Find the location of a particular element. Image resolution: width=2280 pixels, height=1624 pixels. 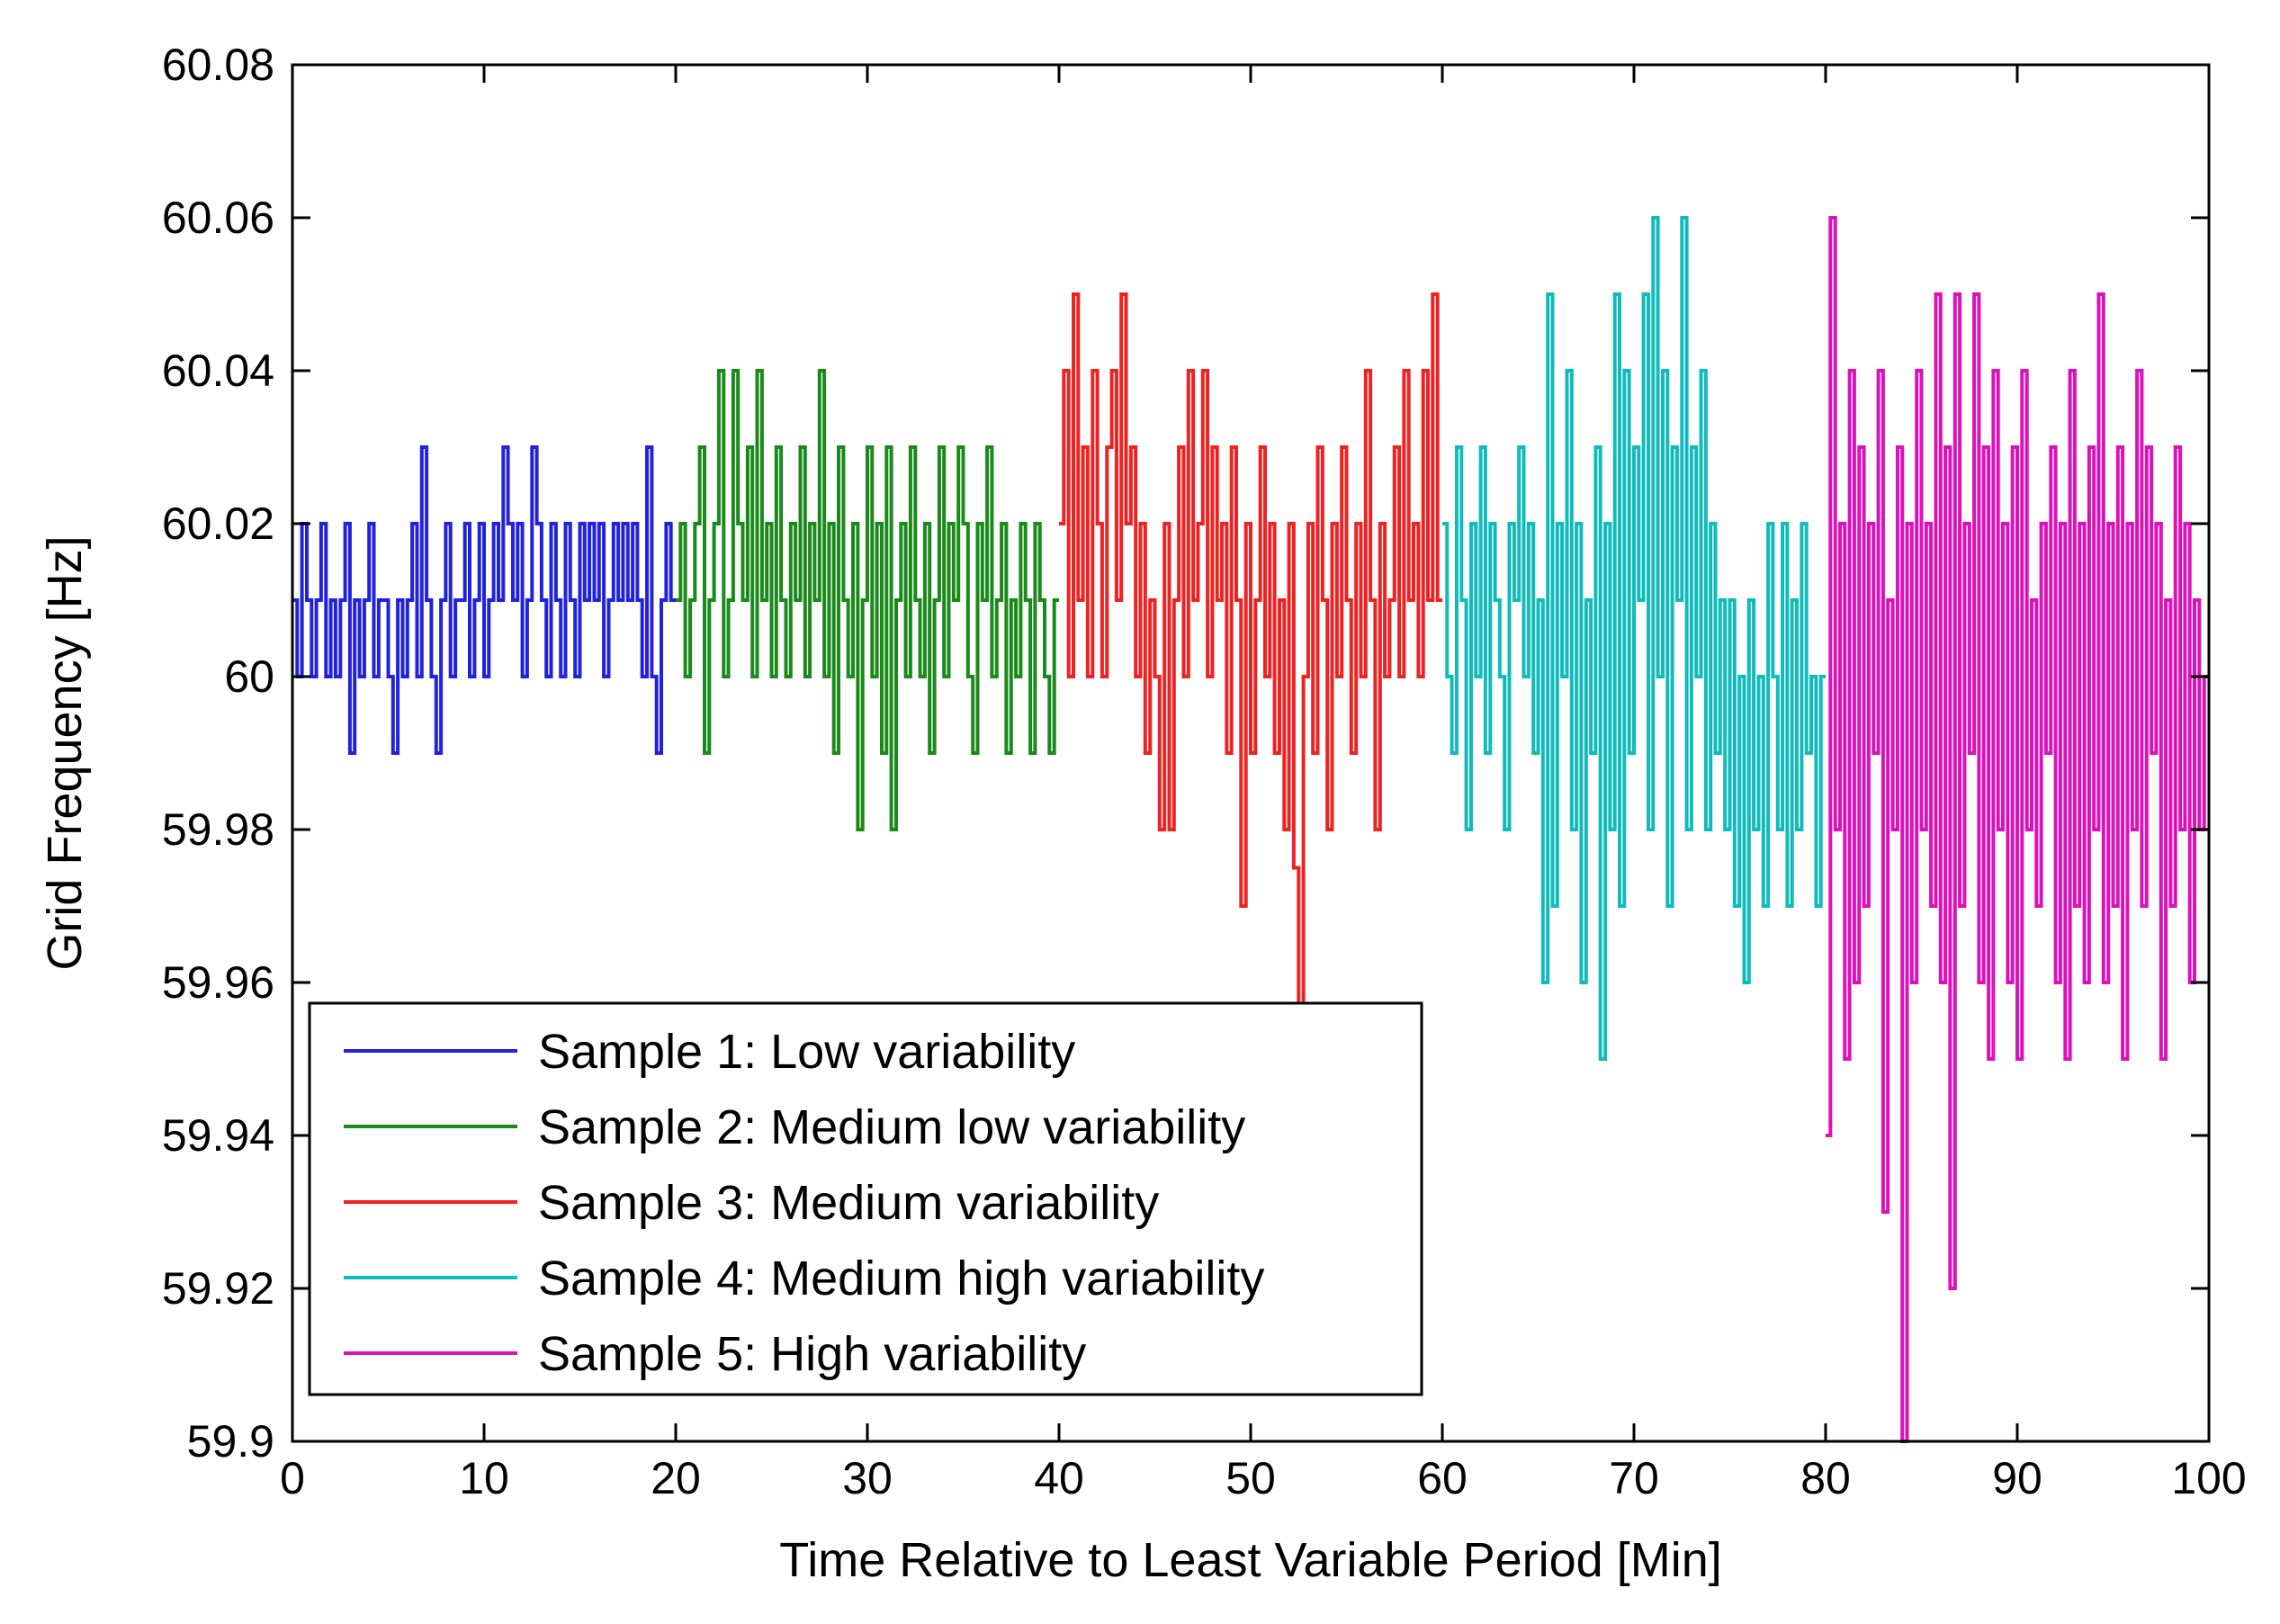

x-tick-label: 20 is located at coordinates (676, 1478).